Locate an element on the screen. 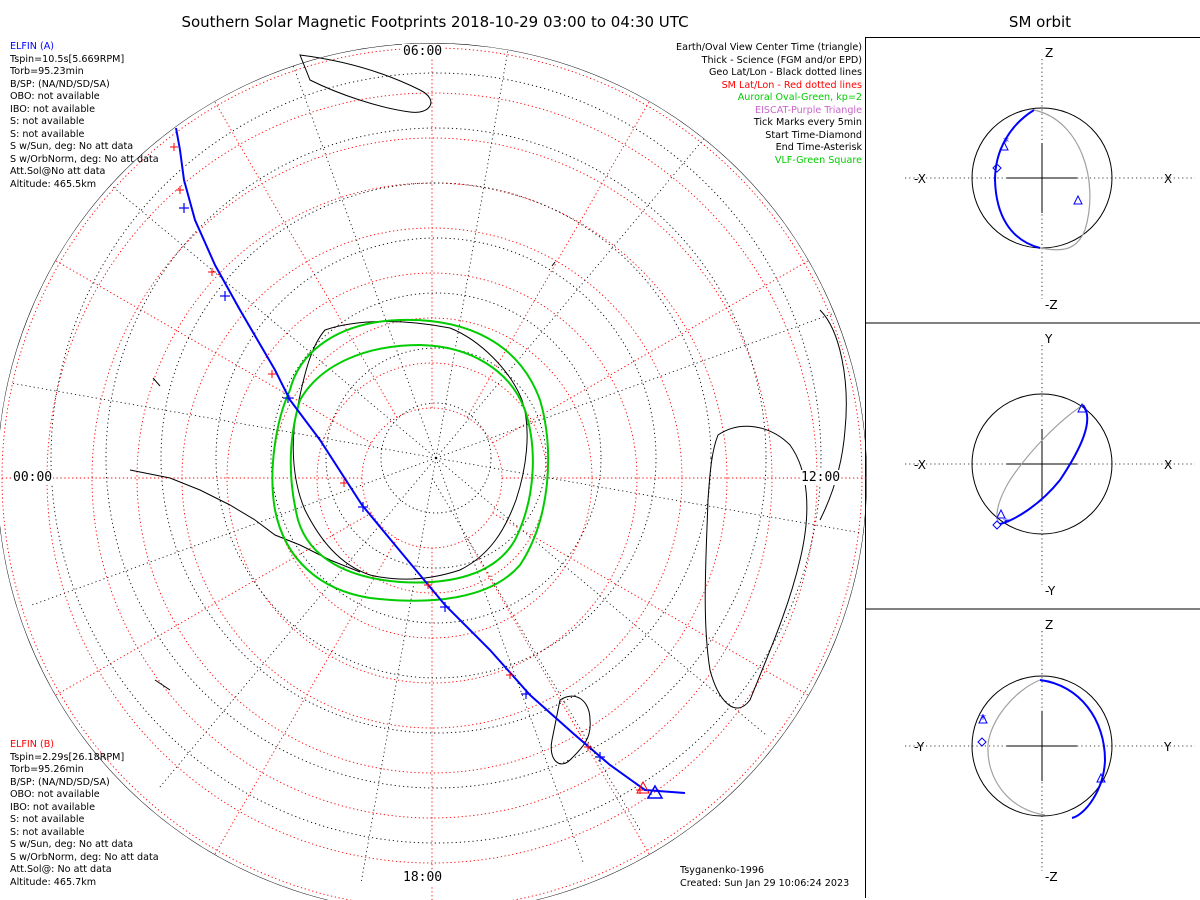 The height and width of the screenshot is (900, 1200). legend-entry: Geo Lat/Lon - Black dotted lines is located at coordinates (785, 72).